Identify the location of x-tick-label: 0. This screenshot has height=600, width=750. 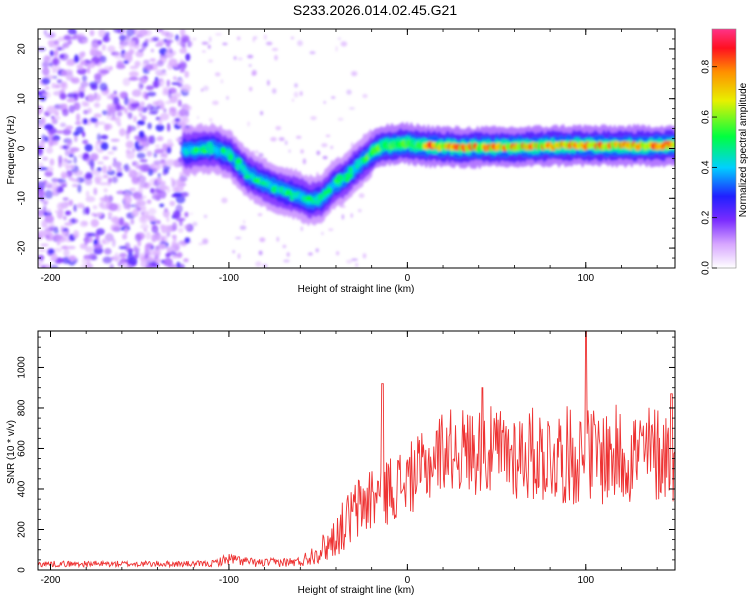
(408, 278).